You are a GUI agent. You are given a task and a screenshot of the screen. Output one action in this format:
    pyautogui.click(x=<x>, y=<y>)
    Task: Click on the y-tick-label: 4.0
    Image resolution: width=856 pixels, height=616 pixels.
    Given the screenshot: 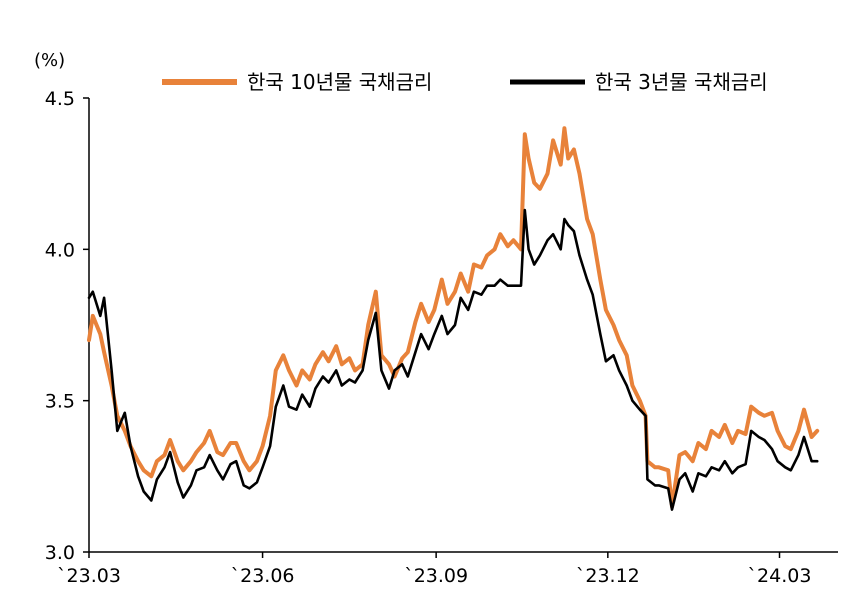 What is the action you would take?
    pyautogui.click(x=60, y=250)
    